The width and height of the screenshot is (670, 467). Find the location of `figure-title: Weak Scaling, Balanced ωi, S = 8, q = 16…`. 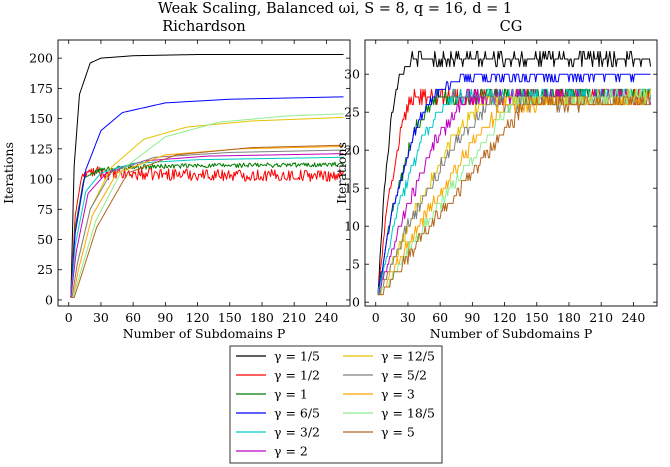

figure-title: Weak Scaling, Balanced ωi, S = 8, q = 16… is located at coordinates (335, 9).